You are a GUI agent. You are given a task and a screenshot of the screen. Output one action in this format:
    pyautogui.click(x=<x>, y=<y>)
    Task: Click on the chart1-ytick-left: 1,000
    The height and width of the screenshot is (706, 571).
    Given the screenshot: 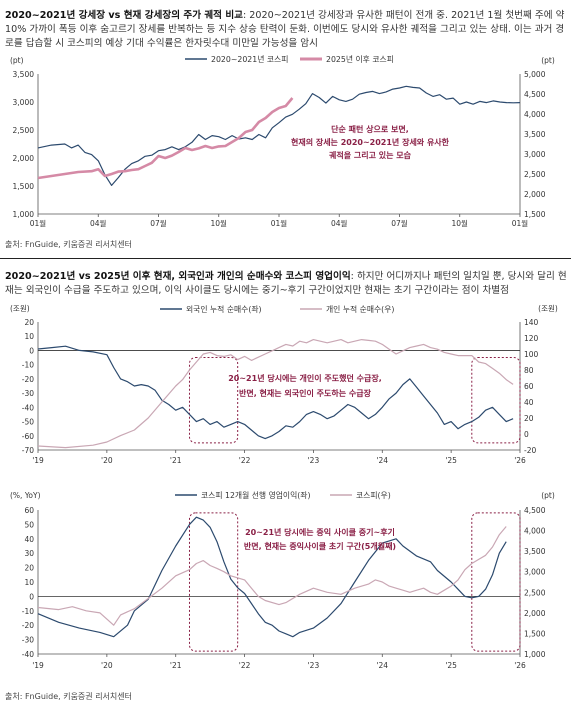 What is the action you would take?
    pyautogui.click(x=24, y=214)
    